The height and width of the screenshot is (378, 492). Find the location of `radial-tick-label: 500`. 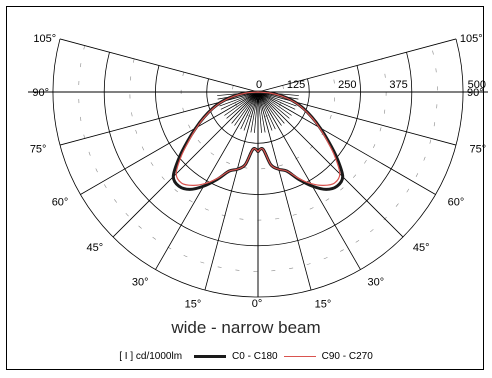

radial-tick-label: 500 is located at coordinates (477, 85).